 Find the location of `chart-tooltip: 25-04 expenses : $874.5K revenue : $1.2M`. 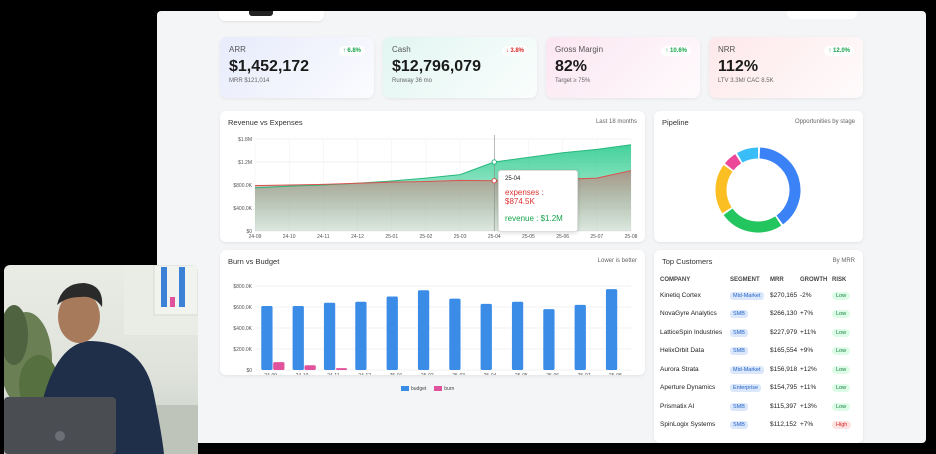

chart-tooltip: 25-04 expenses : $874.5K revenue : $1.2M is located at coordinates (538, 201).